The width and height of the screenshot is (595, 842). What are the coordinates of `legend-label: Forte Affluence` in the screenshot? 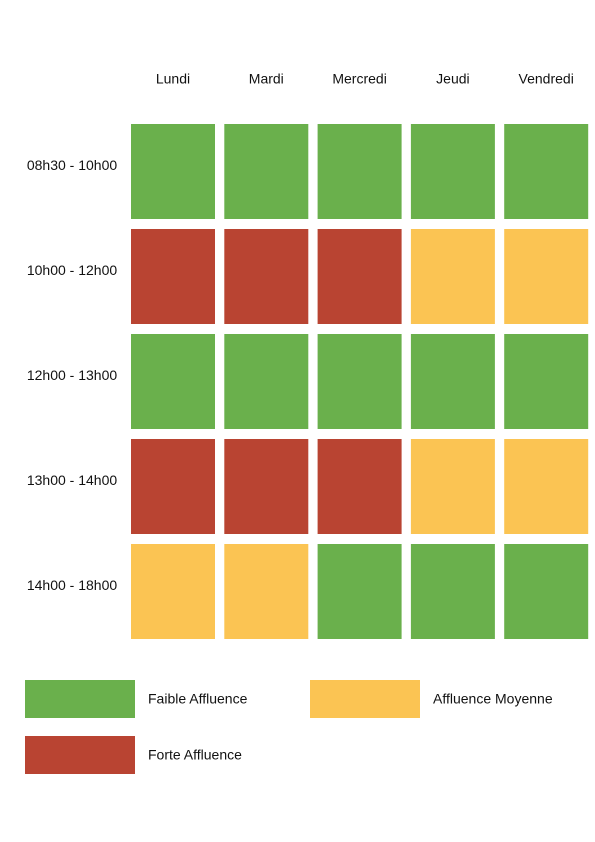 It's located at (195, 755).